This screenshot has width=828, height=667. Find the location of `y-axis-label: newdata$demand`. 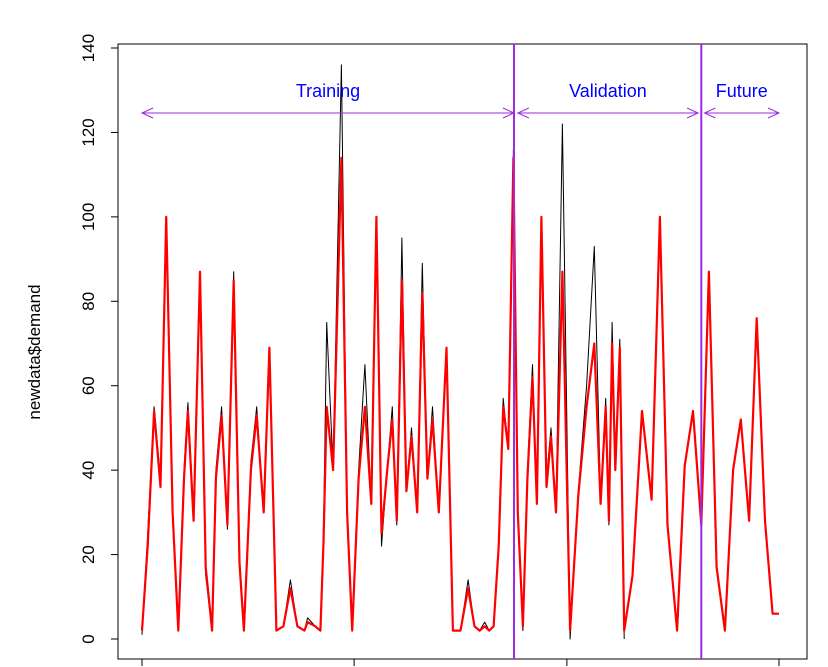

y-axis-label: newdata$demand is located at coordinates (34, 351).